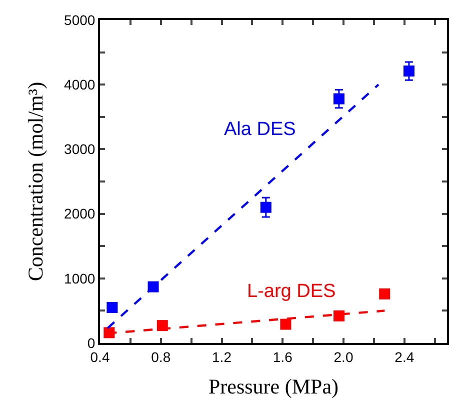 The image size is (453, 405). Describe the element at coordinates (291, 291) in the screenshot. I see `series-label: L-arg DES` at that location.